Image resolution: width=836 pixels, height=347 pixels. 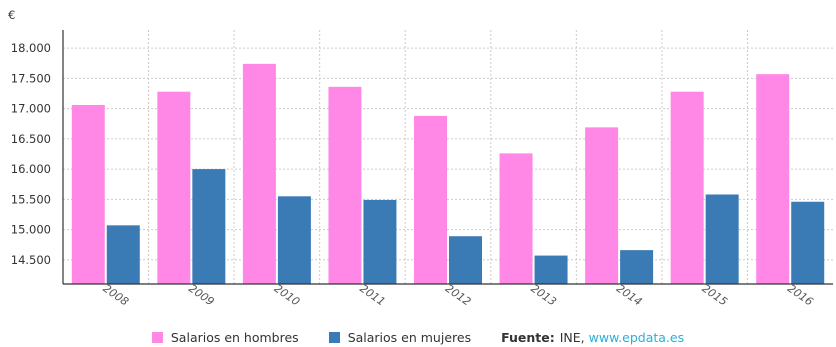 What do you see at coordinates (123, 254) in the screenshot?
I see `bar-mujeres-2008` at bounding box center [123, 254].